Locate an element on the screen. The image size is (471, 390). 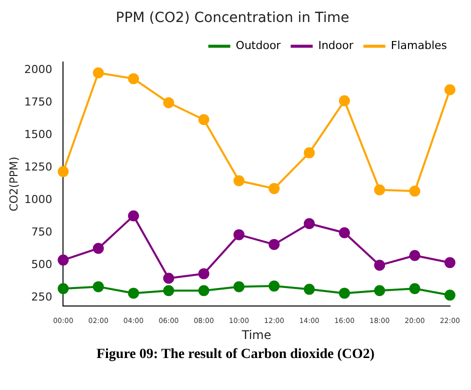
y-tick-label: 1750 is located at coordinates (38, 102).